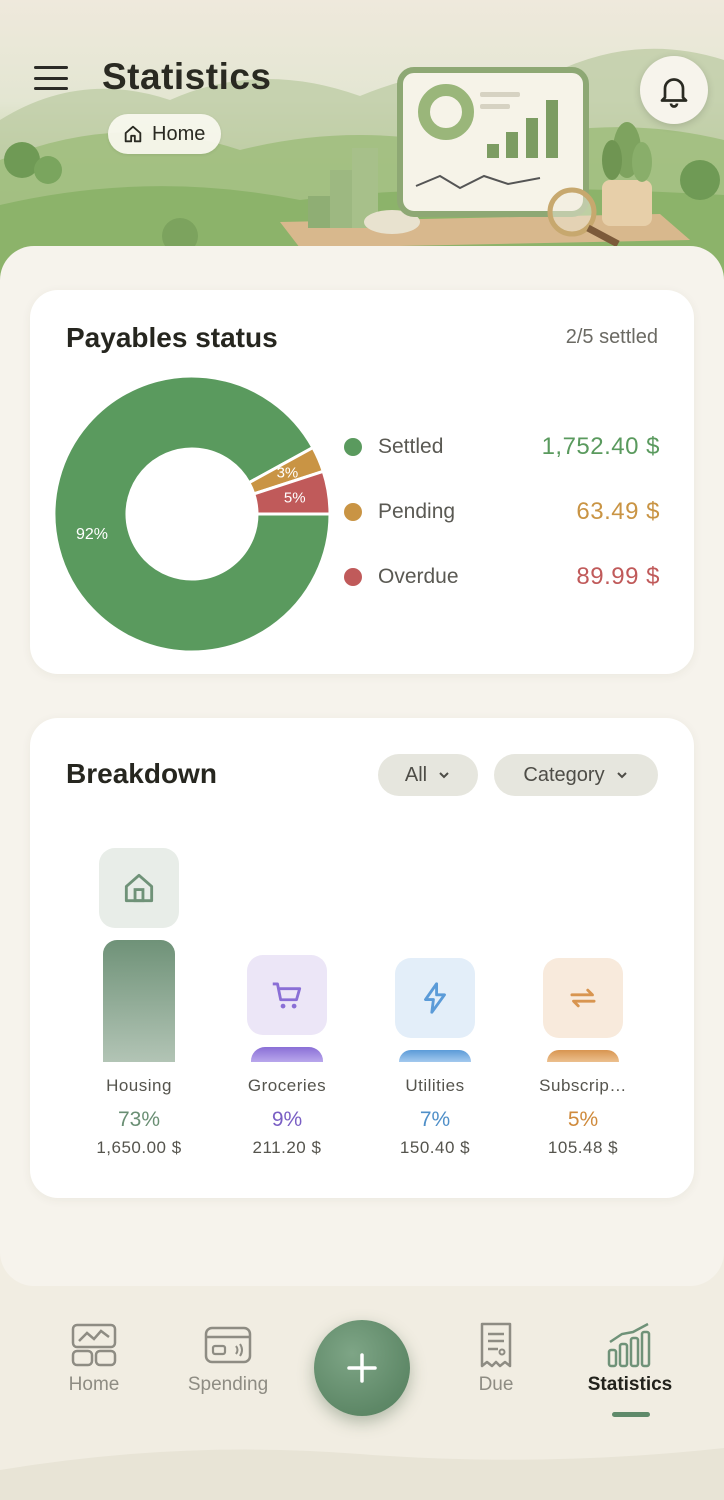 The image size is (724, 1500). What do you see at coordinates (435, 1147) in the screenshot?
I see `category-amount: 150.40 $` at bounding box center [435, 1147].